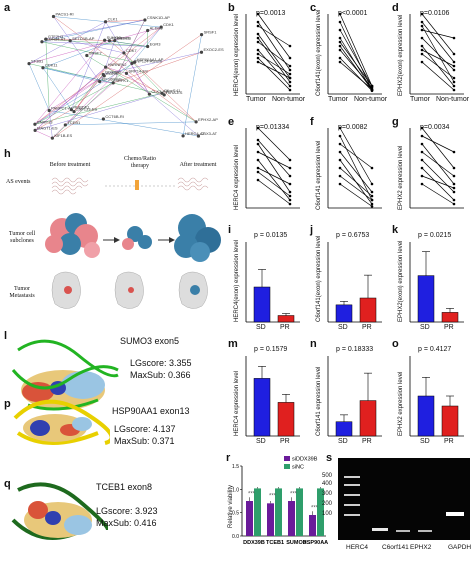 The image size is (474, 562). I want to click on network-node-label: EXOC2-ES, so click(213, 49).